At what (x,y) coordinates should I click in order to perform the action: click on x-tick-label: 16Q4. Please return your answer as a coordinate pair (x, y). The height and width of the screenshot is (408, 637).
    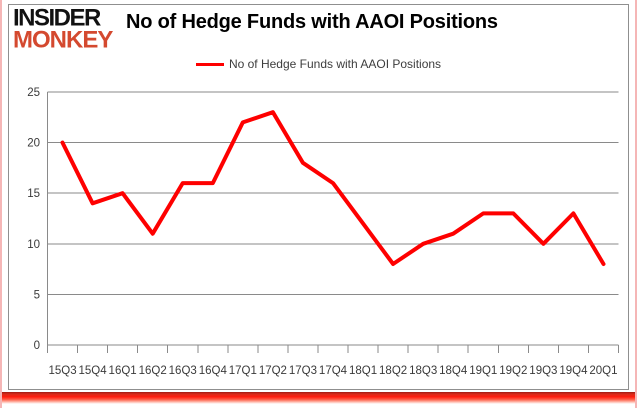
    Looking at the image, I should click on (213, 371).